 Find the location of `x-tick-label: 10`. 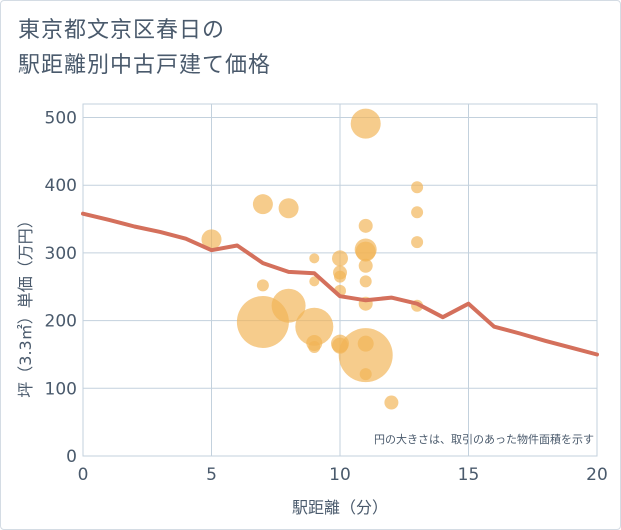

x-tick-label: 10 is located at coordinates (340, 475).